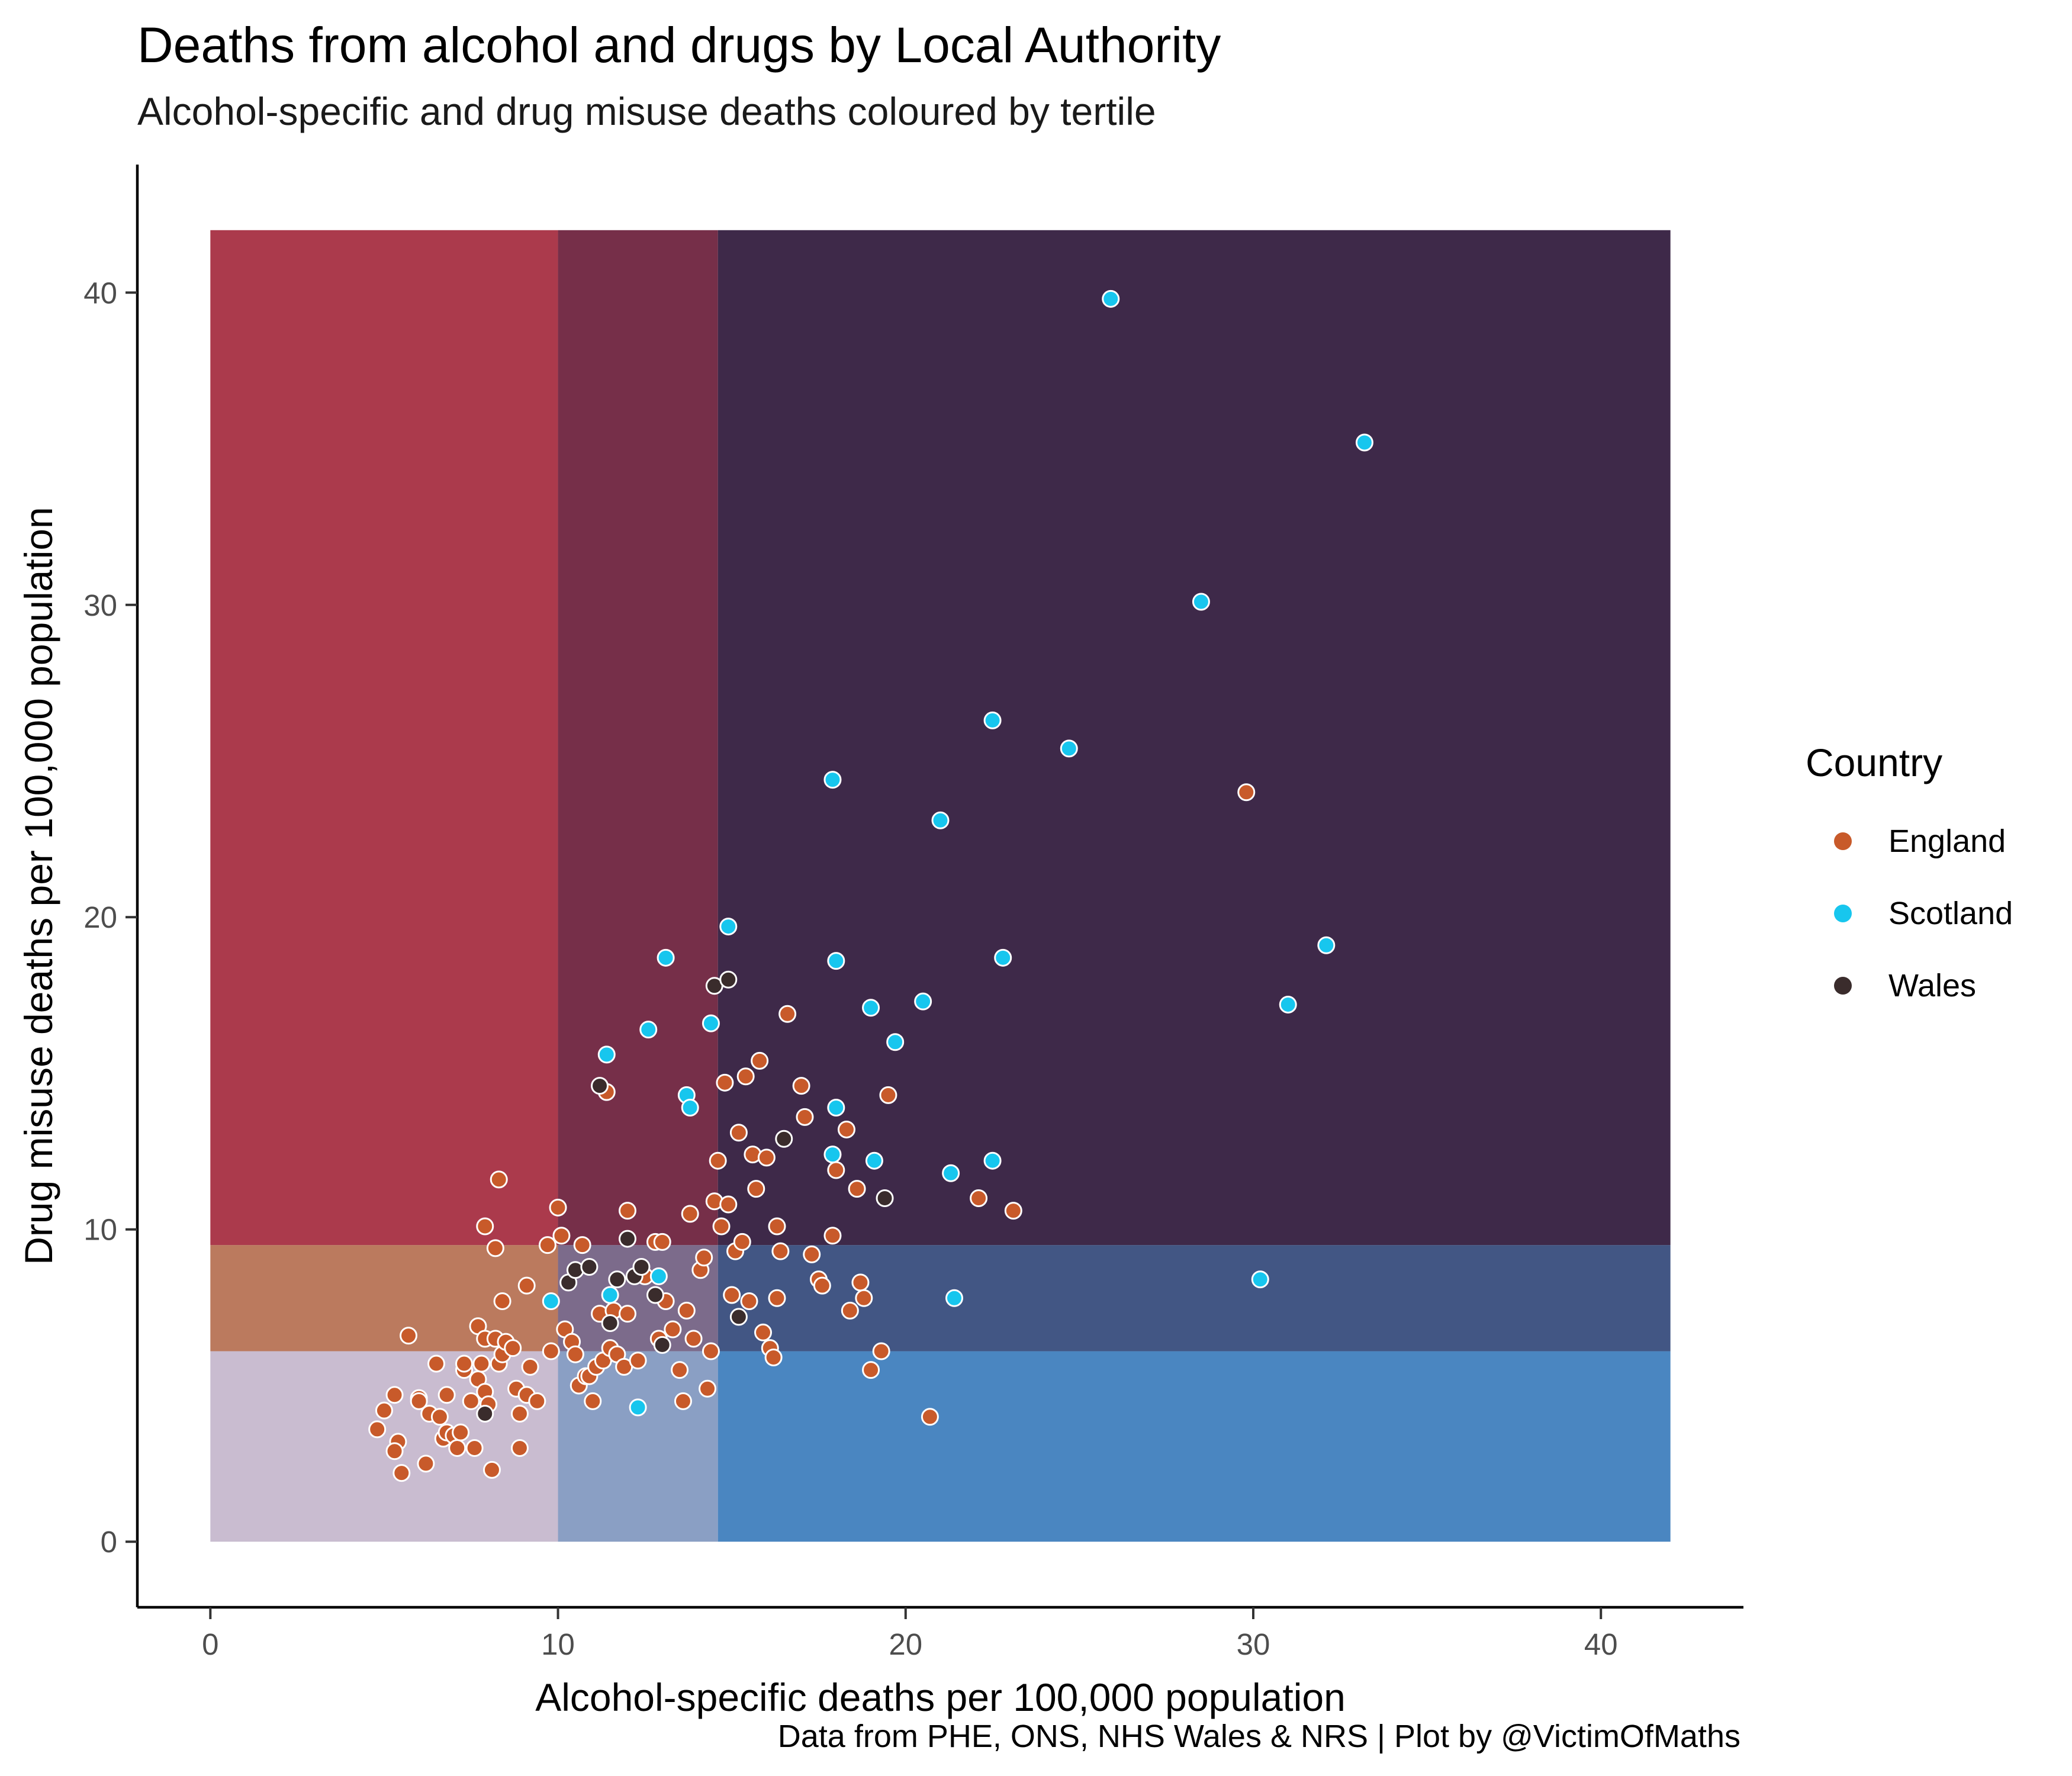 Image resolution: width=2072 pixels, height=1776 pixels. I want to click on y-tick-label: 0, so click(109, 1542).